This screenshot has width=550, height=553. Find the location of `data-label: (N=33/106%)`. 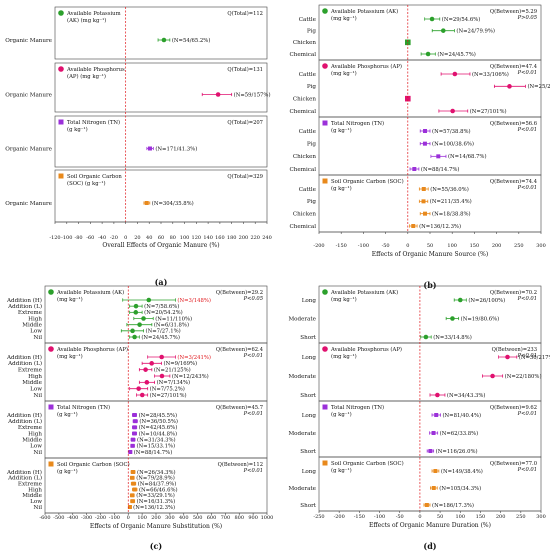

data-label: (N=33/106%) is located at coordinates (490, 74).